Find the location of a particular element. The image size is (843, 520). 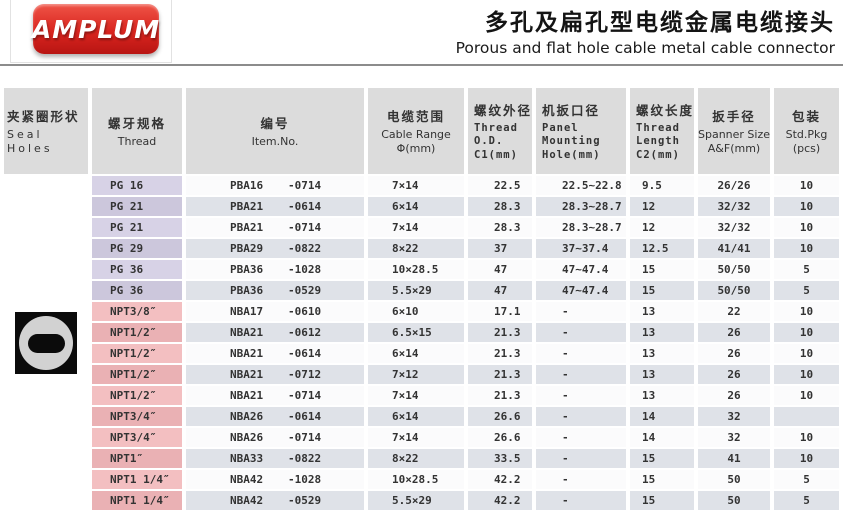

column-header-en: Seal Holes is located at coordinates (30, 141).